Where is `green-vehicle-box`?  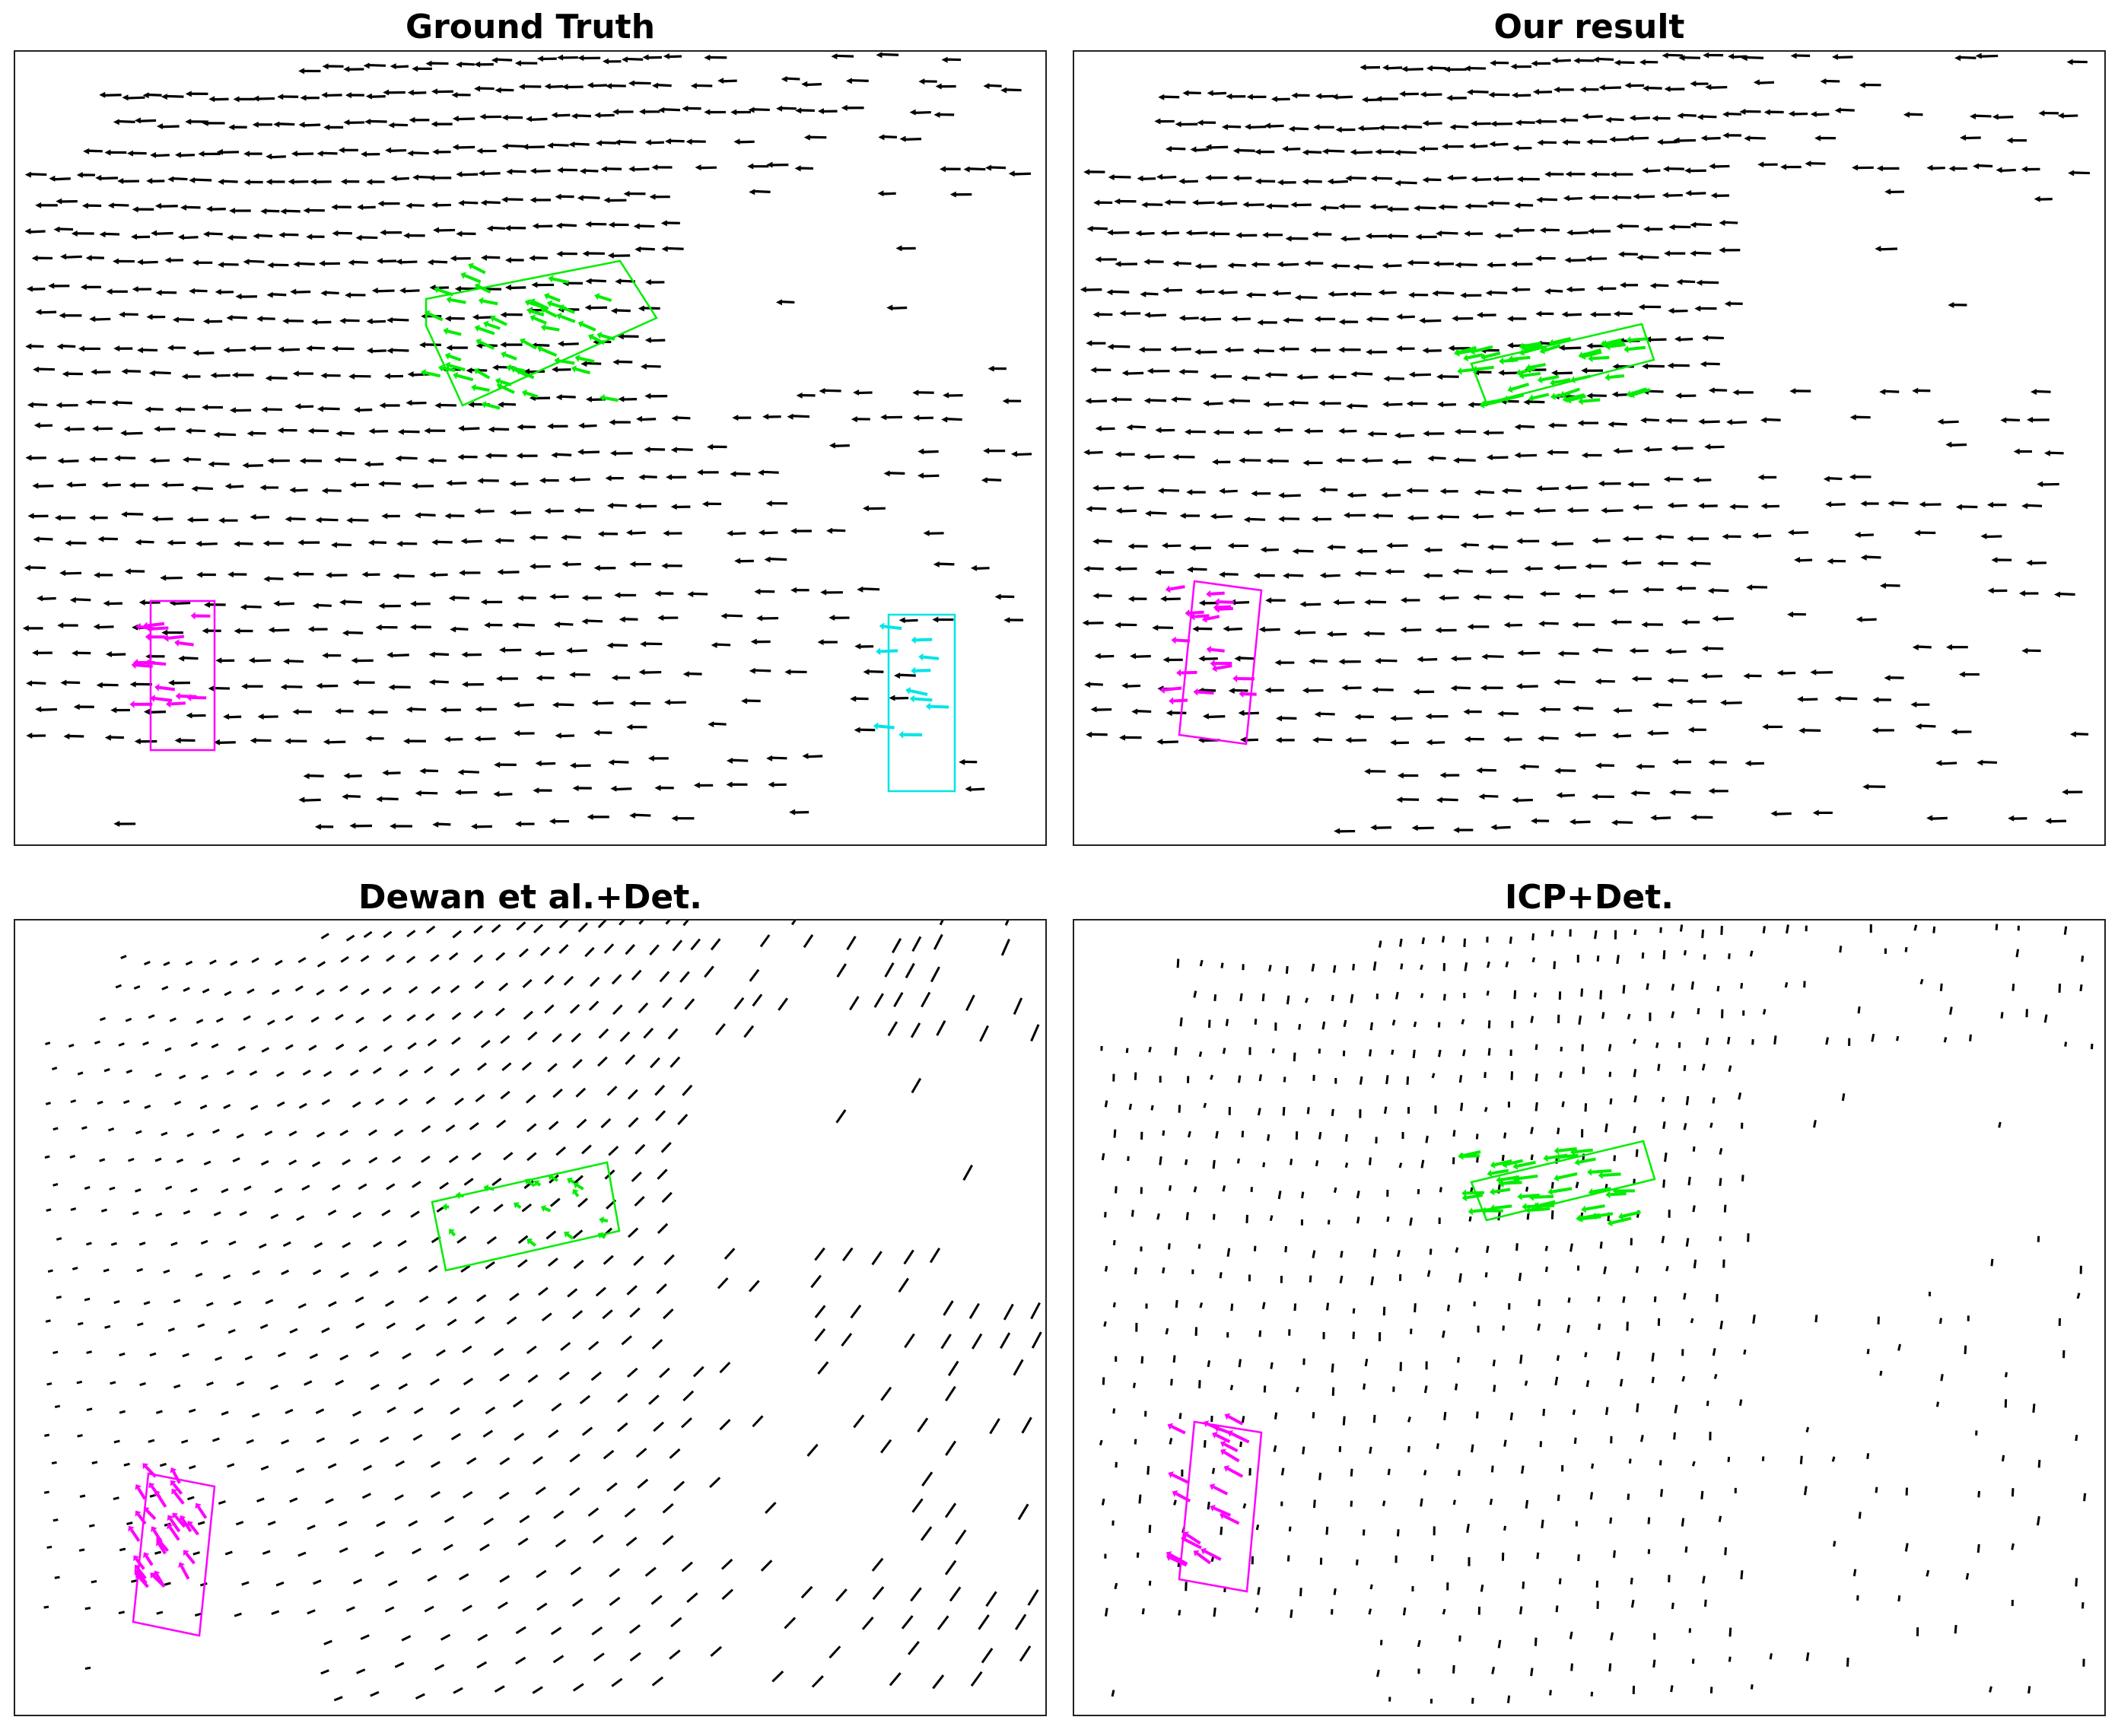
green-vehicle-box is located at coordinates (1557, 1183).